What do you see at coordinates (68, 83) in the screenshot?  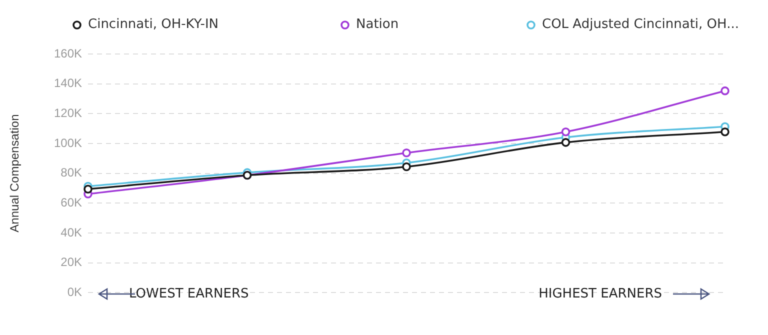 I see `y-tick-label: 140K` at bounding box center [68, 83].